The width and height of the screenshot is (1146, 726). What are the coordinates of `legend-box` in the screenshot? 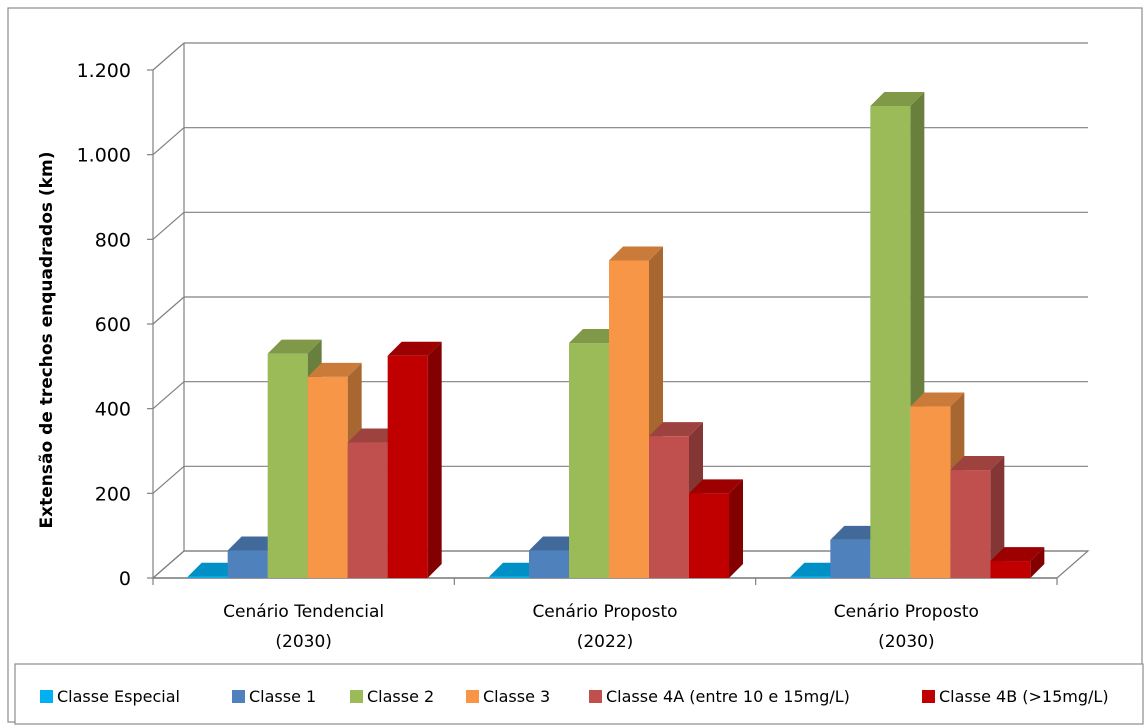 It's located at (579, 694).